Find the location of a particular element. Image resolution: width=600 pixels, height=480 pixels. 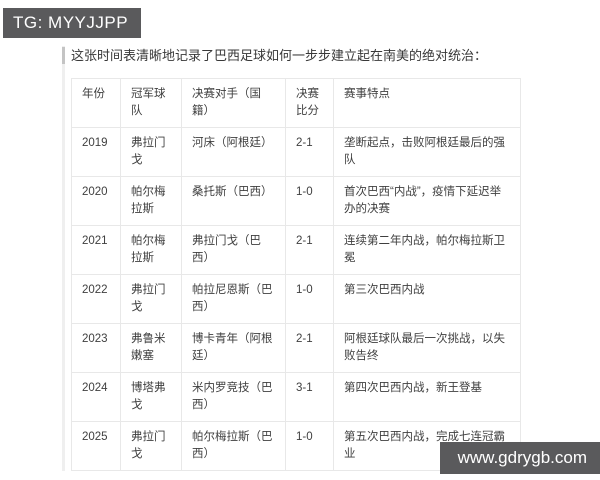

table-row: 2024 博塔弗戈 米内罗竞技（巴西） 3-1 第四次巴西内战，新王登基 is located at coordinates (296, 397).